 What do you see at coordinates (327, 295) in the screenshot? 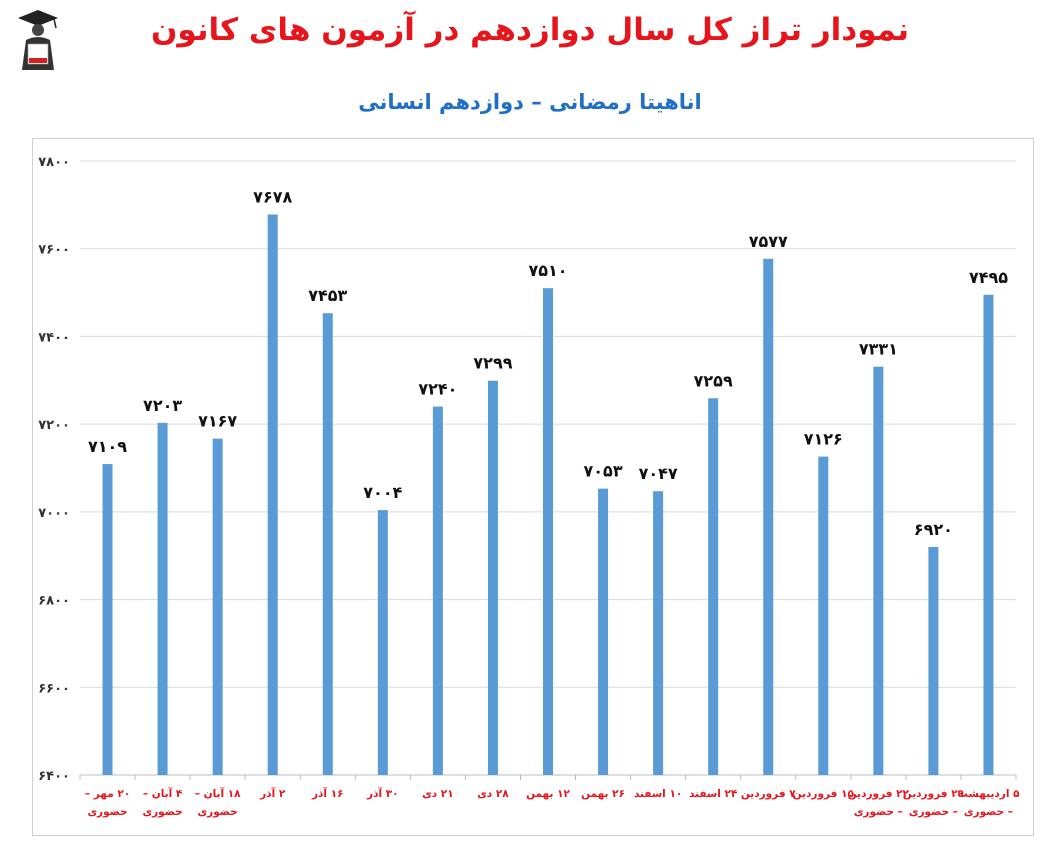
I see `data-label: ۷۴۵۳` at bounding box center [327, 295].